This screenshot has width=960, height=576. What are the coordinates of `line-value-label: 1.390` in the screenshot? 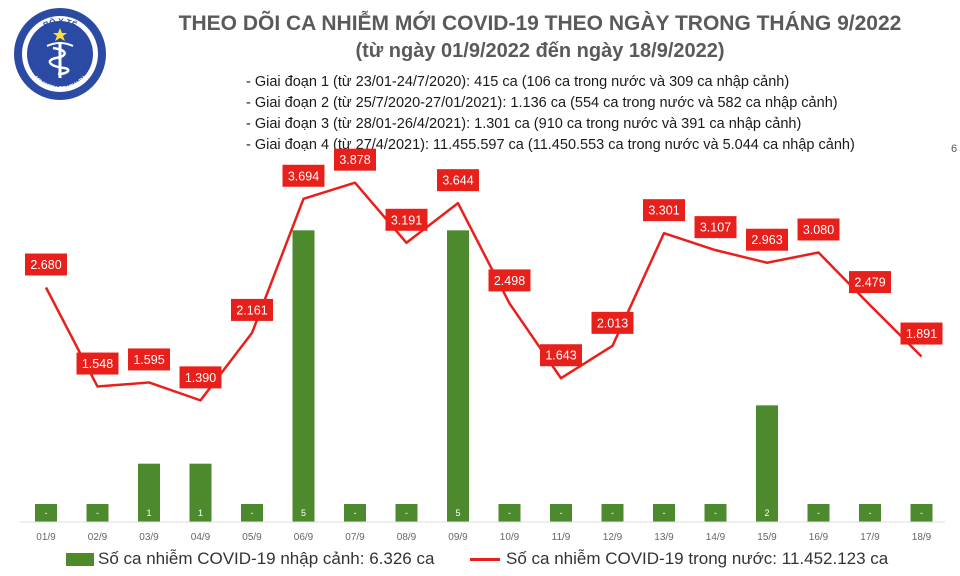 It's located at (200, 378).